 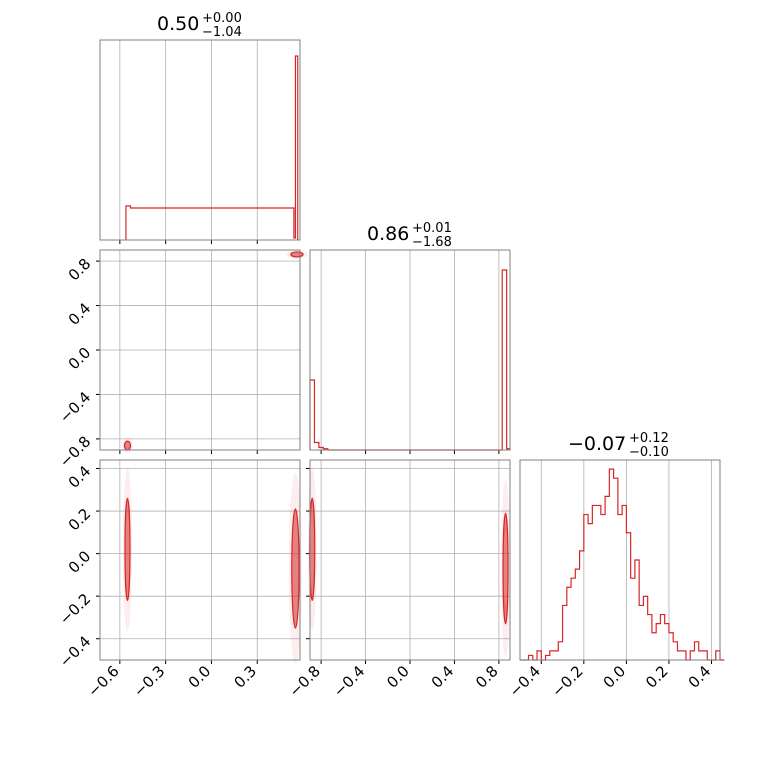 What do you see at coordinates (443, 677) in the screenshot?
I see `x1-tick-label-3: 0.4` at bounding box center [443, 677].